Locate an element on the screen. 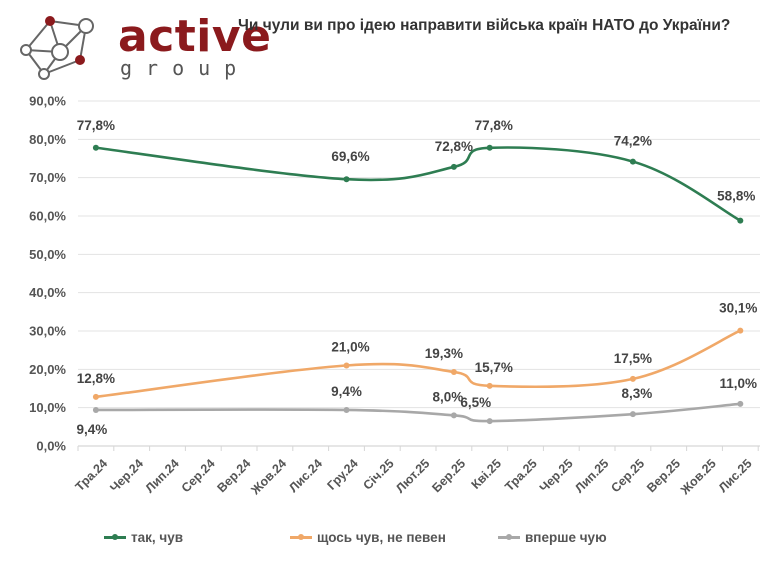 Image resolution: width=780 pixels, height=585 pixels. legend-label: так, чув is located at coordinates (157, 537).